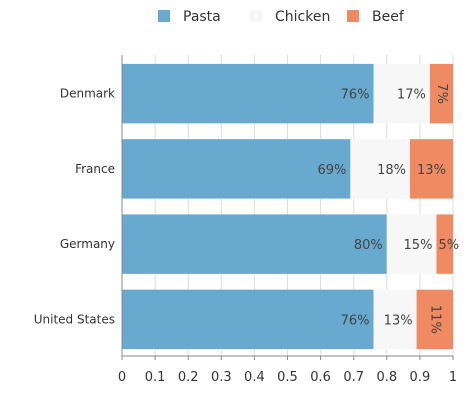  I want to click on legend-label-beef: Beef, so click(388, 17).